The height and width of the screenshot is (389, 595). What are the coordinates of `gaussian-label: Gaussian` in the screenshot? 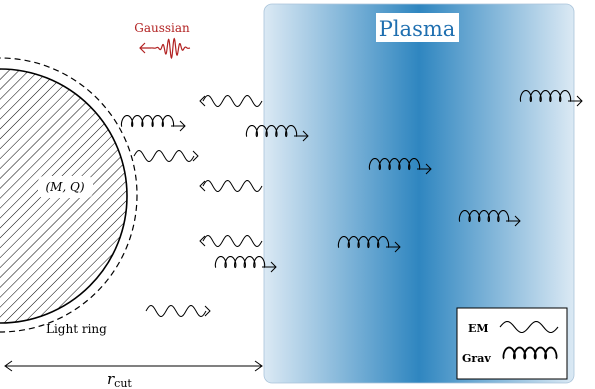 It's located at (162, 28).